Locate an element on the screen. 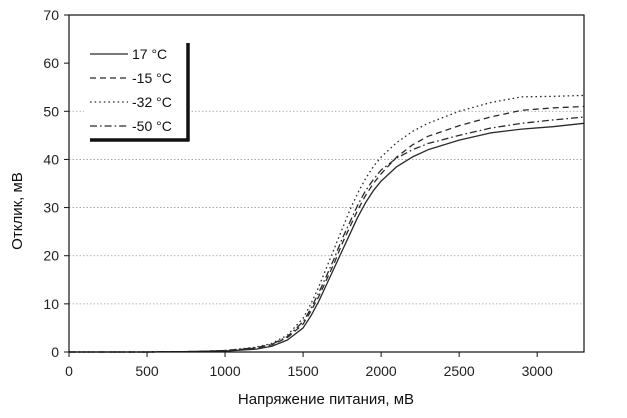 The height and width of the screenshot is (418, 627). x-tick-label: 1000 is located at coordinates (224, 371).